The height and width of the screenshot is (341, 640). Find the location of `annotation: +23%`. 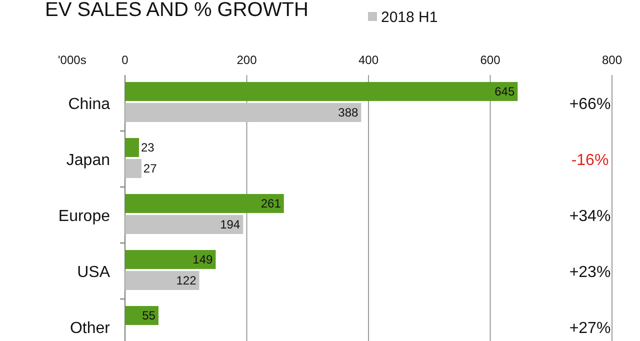

annotation: +23% is located at coordinates (590, 272).